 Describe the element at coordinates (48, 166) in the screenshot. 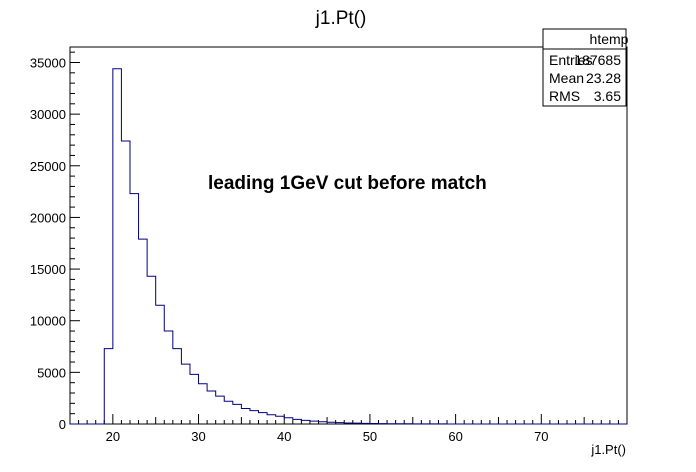

I see `y-tick-label: 25000` at that location.